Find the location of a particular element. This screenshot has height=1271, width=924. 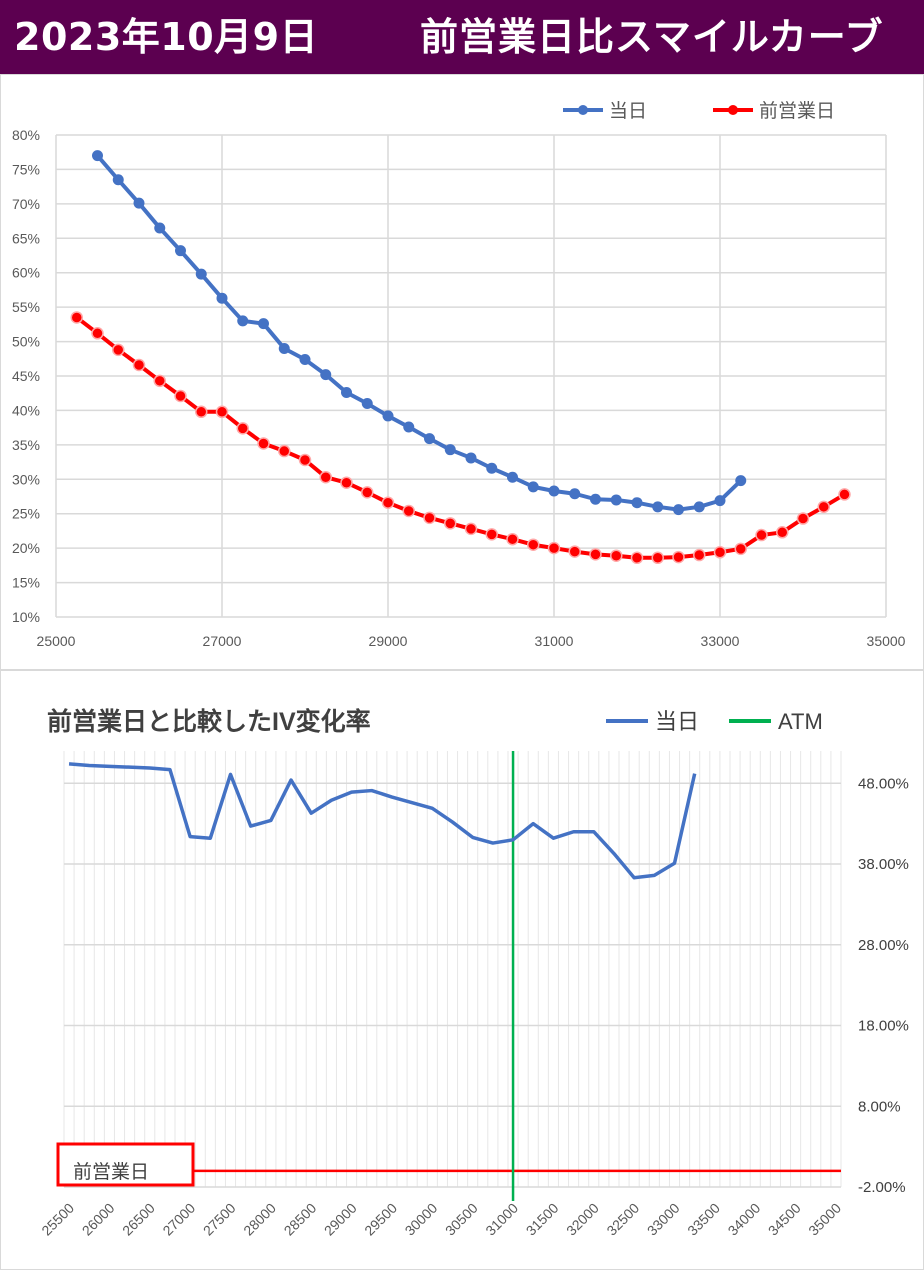

x-tick-label: 34500 is located at coordinates (784, 1219).